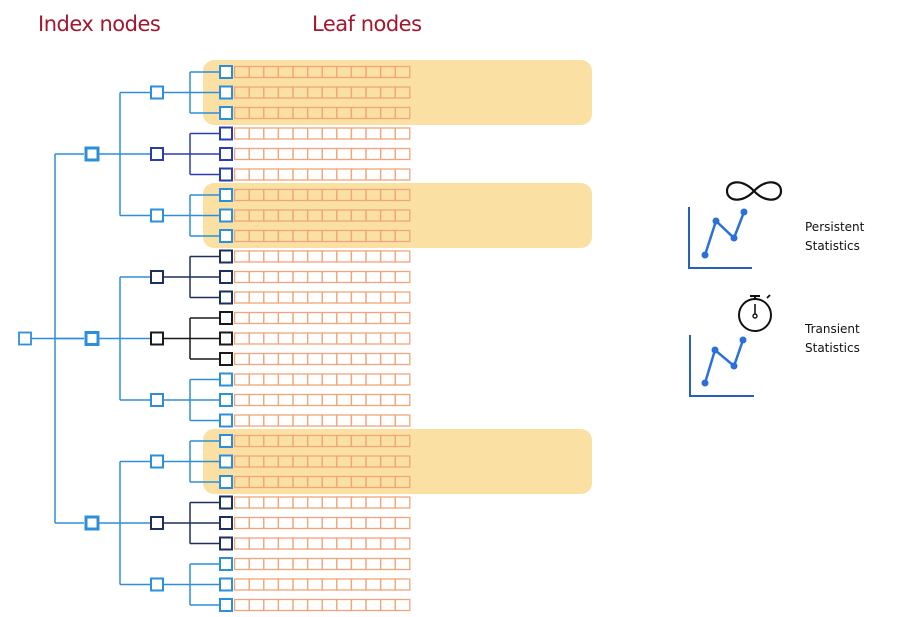 The width and height of the screenshot is (909, 617). I want to click on transient-statistics-label: Transient Statistics, so click(832, 339).